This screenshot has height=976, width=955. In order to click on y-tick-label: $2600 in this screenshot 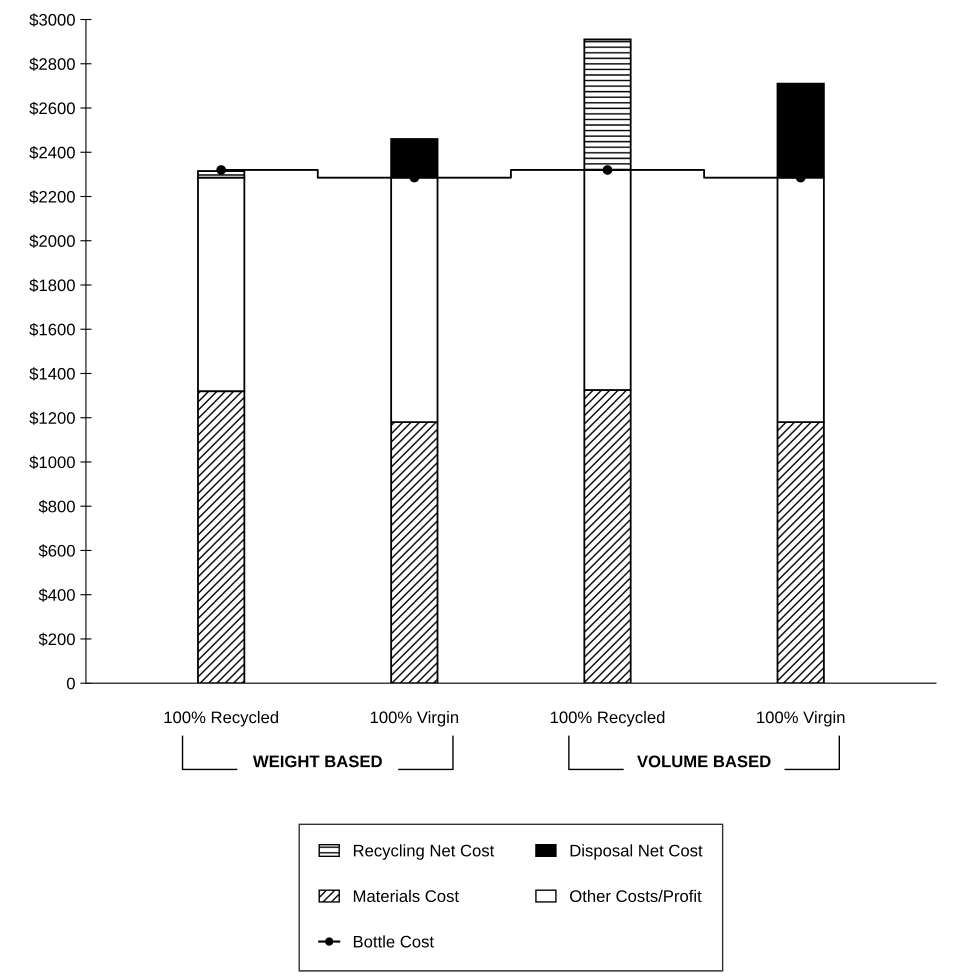, I will do `click(52, 109)`.